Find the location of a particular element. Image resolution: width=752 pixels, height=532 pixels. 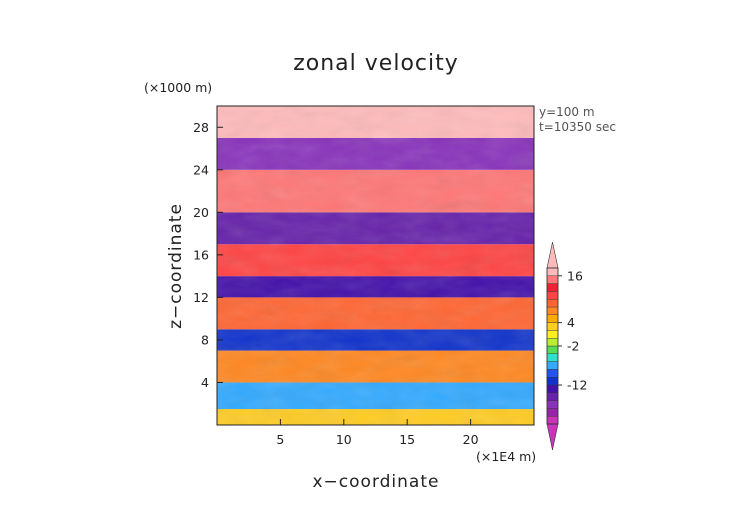

y-axis-ticks: 4 8 12 16 20 24 28 is located at coordinates (208, 255).